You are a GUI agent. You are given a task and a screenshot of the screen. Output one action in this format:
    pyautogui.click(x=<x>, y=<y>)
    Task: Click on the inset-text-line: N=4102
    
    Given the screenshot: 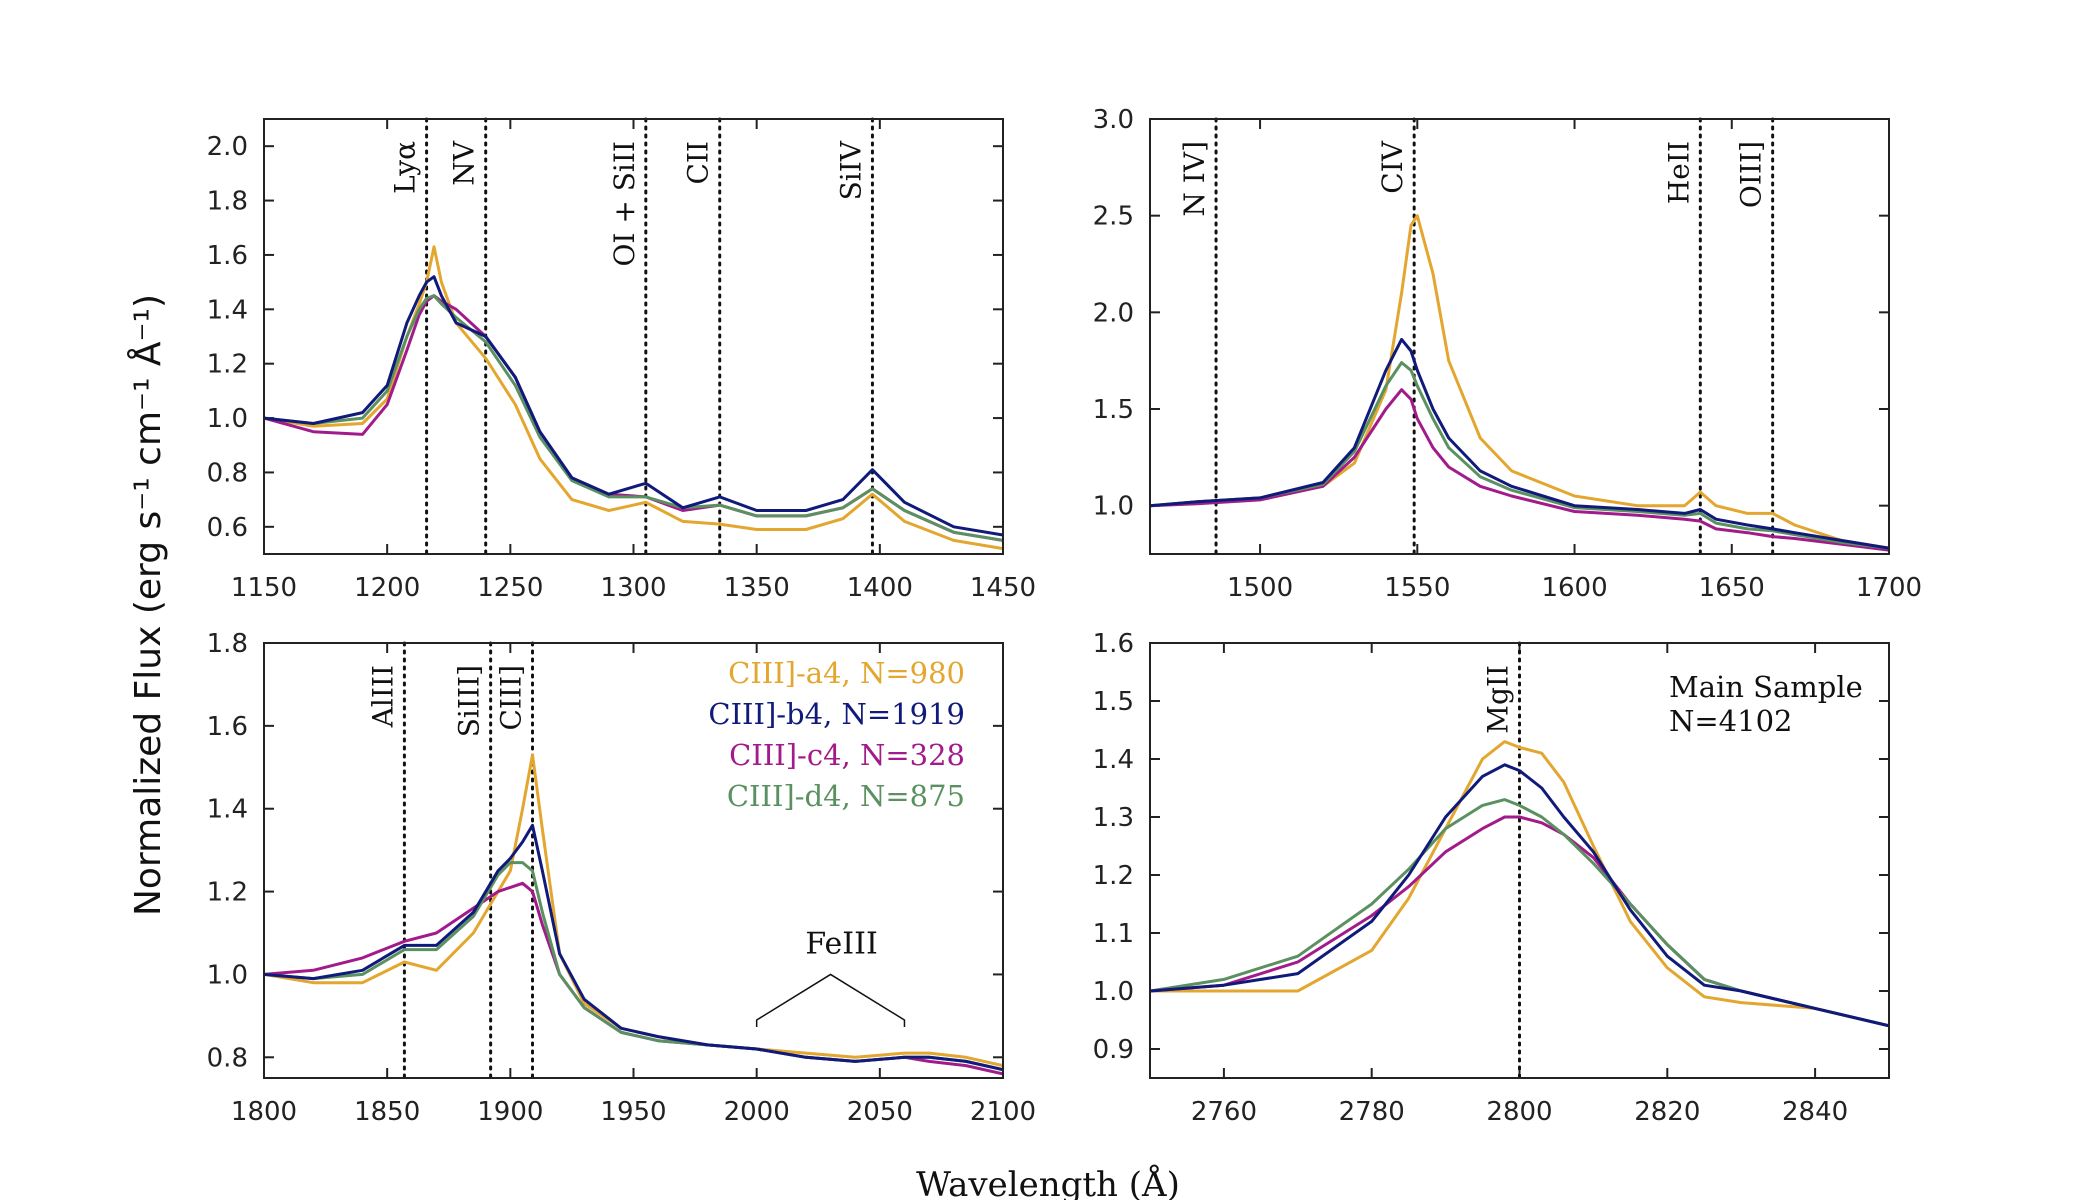 What is the action you would take?
    pyautogui.click(x=1730, y=721)
    